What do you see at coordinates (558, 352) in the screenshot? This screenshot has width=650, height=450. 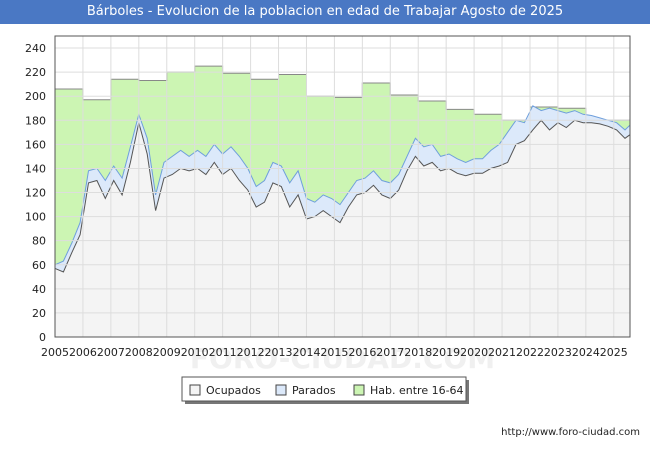 I see `x-tick-label: 2023` at bounding box center [558, 352].